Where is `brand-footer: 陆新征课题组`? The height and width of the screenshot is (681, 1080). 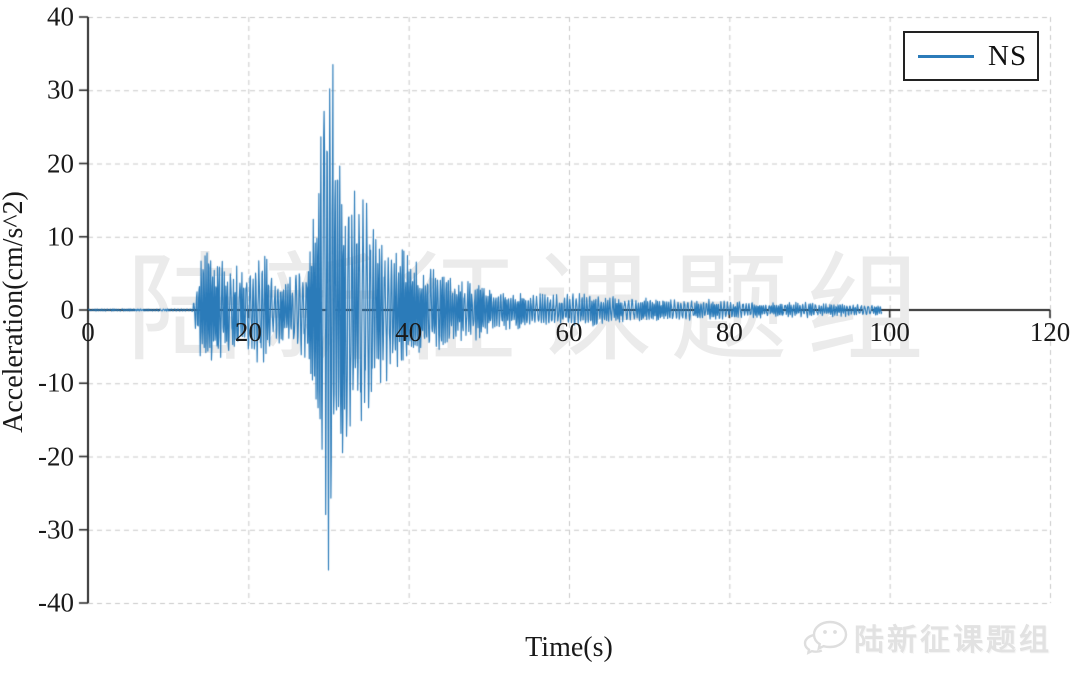
brand-footer: 陆新征课题组 is located at coordinates (927, 637).